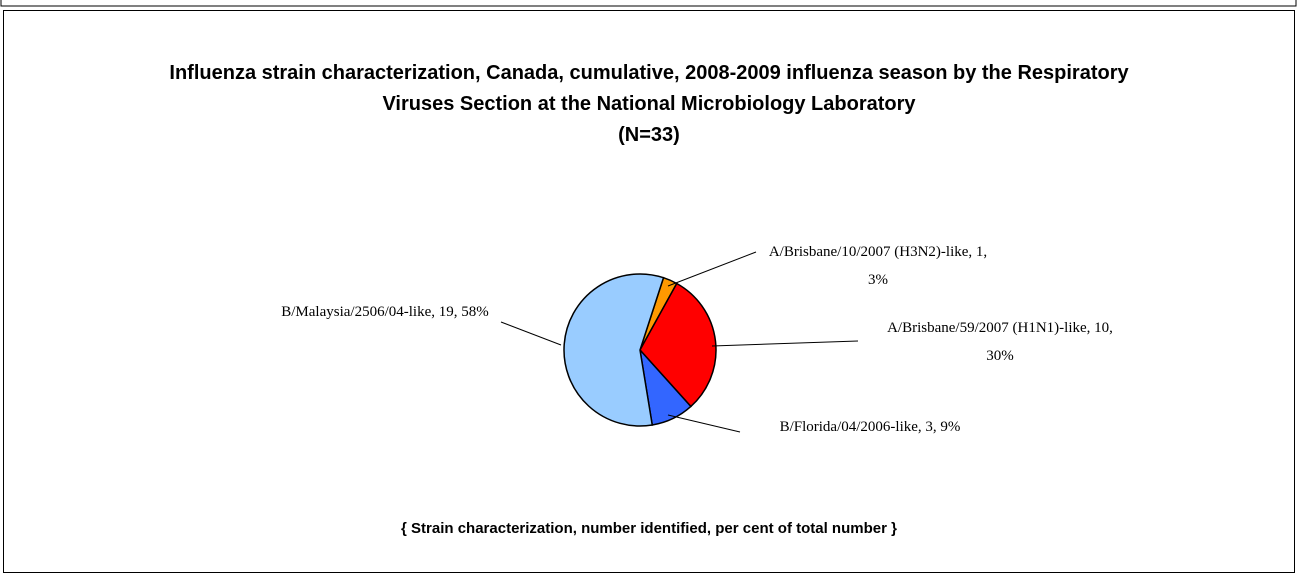 The width and height of the screenshot is (1298, 576). I want to click on leader-lines, so click(679, 342).